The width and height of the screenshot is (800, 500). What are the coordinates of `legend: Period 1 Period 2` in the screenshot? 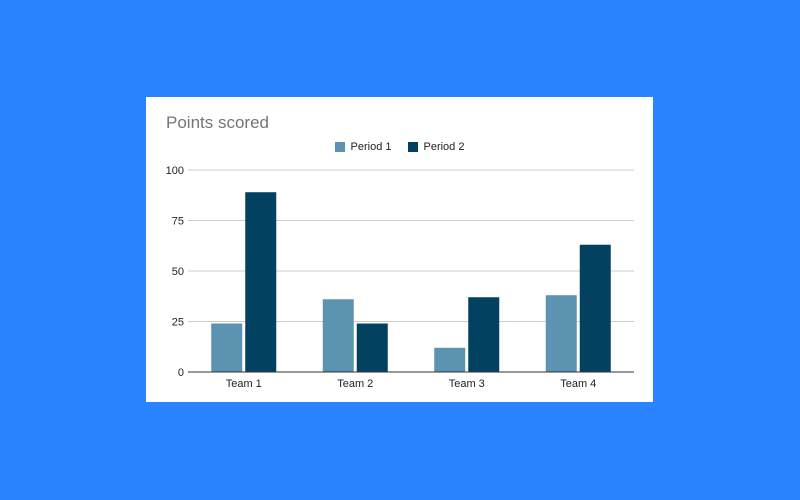 It's located at (399, 147).